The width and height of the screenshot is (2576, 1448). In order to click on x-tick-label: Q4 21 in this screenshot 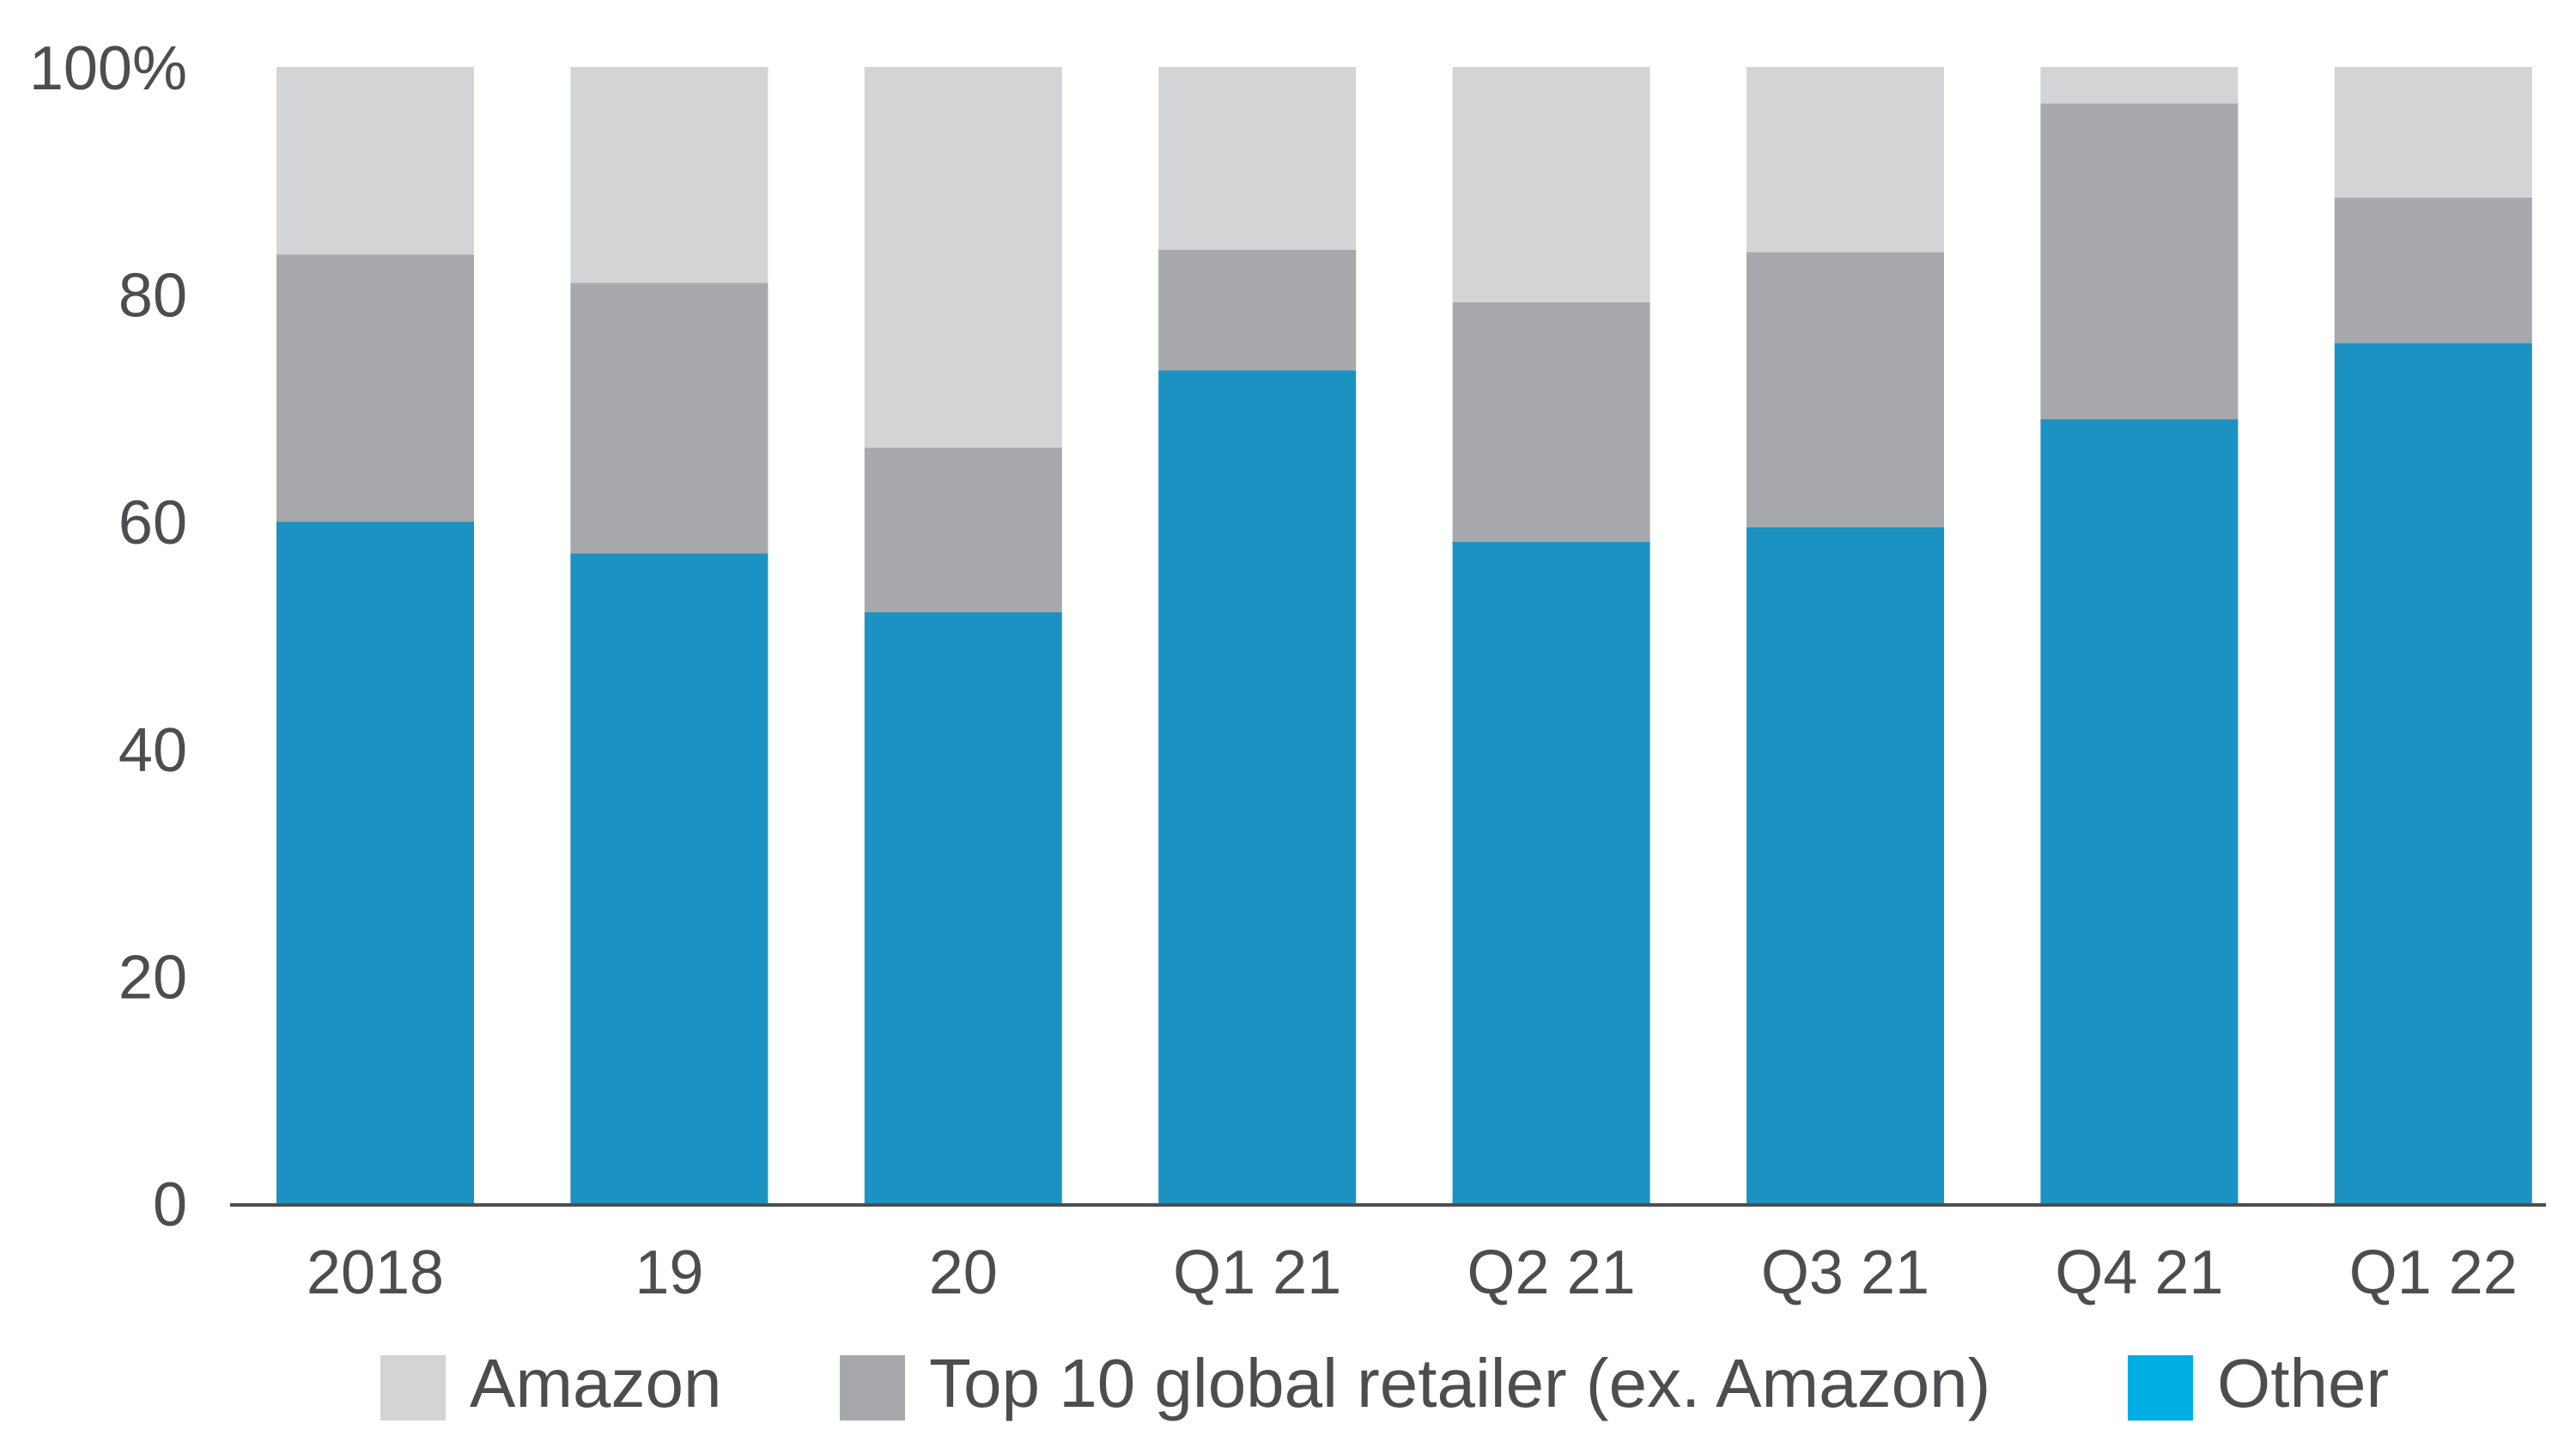, I will do `click(2139, 1272)`.